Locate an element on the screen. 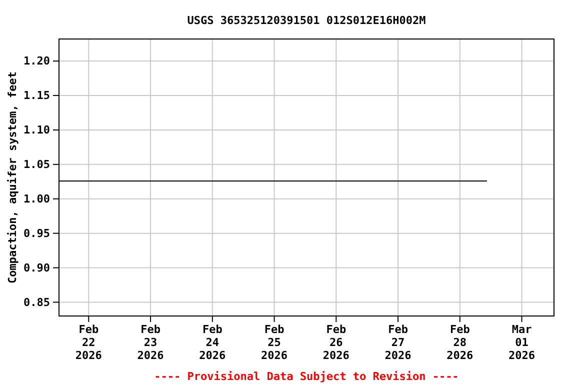 This screenshot has width=576, height=384. x-tick-label: Mar 01 2026 is located at coordinates (522, 342).